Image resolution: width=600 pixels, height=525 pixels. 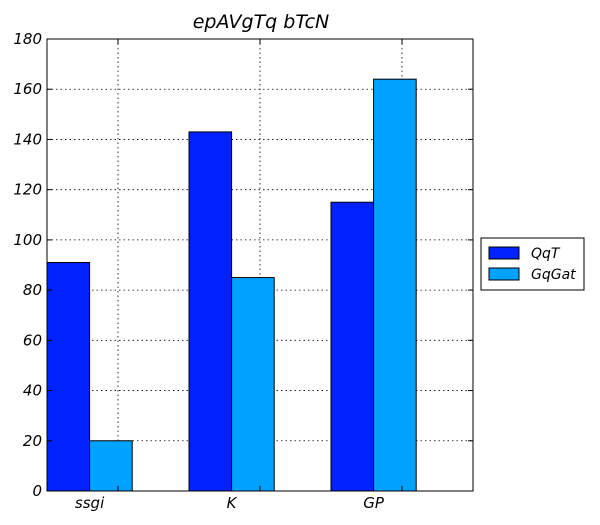 I want to click on y-tick-label: 40, so click(x=32, y=391).